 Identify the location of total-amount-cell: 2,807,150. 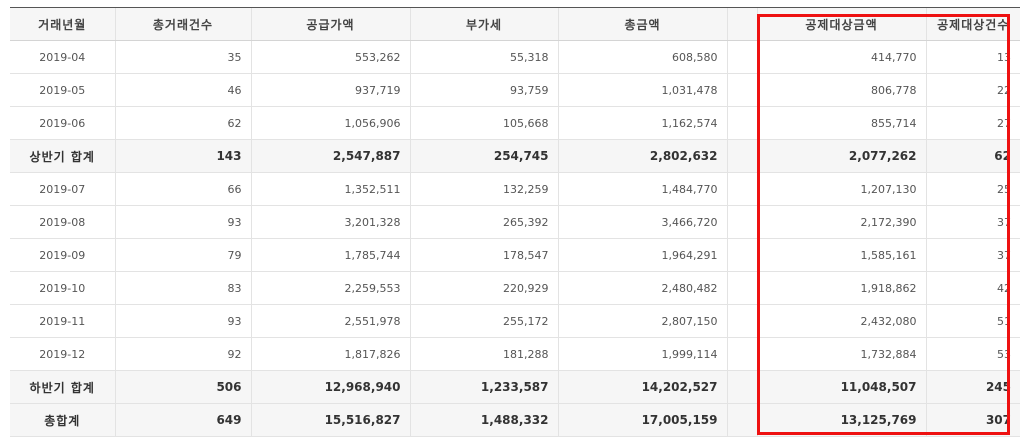
(642, 321).